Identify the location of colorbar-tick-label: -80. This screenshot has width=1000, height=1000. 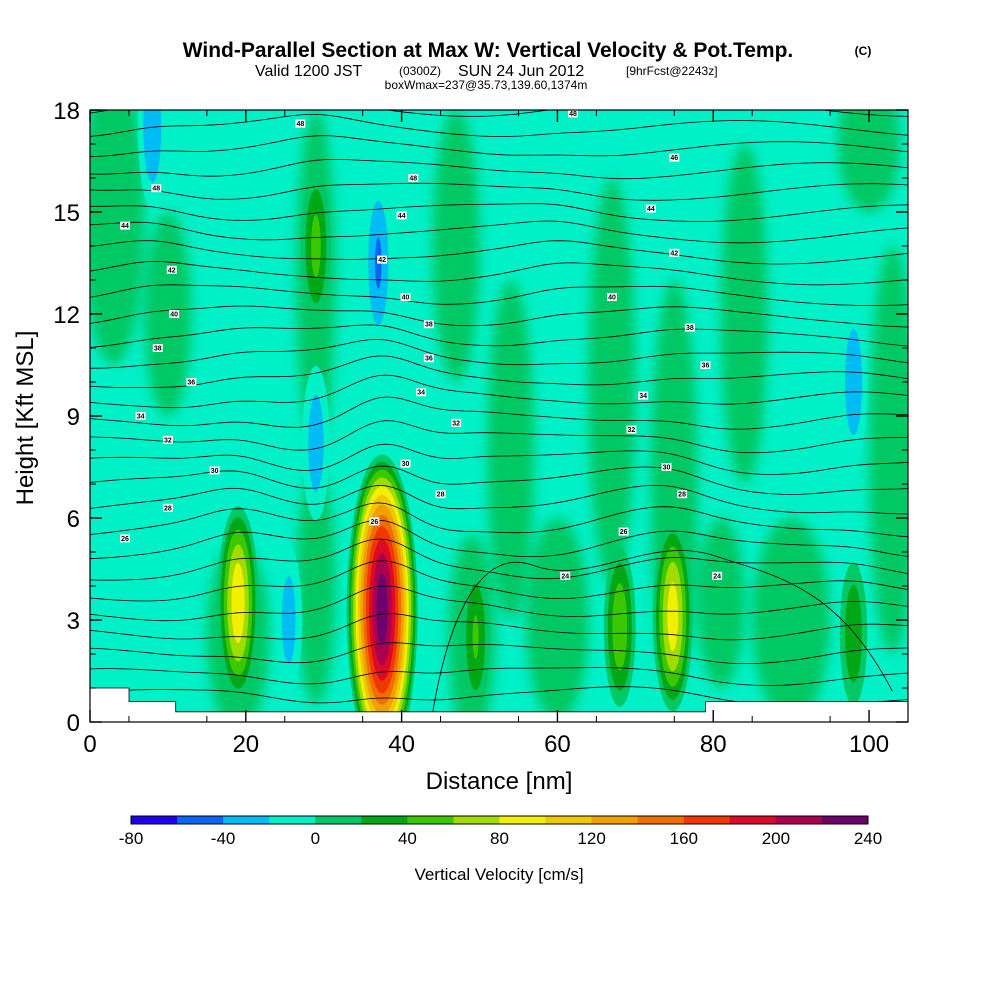
(131, 838).